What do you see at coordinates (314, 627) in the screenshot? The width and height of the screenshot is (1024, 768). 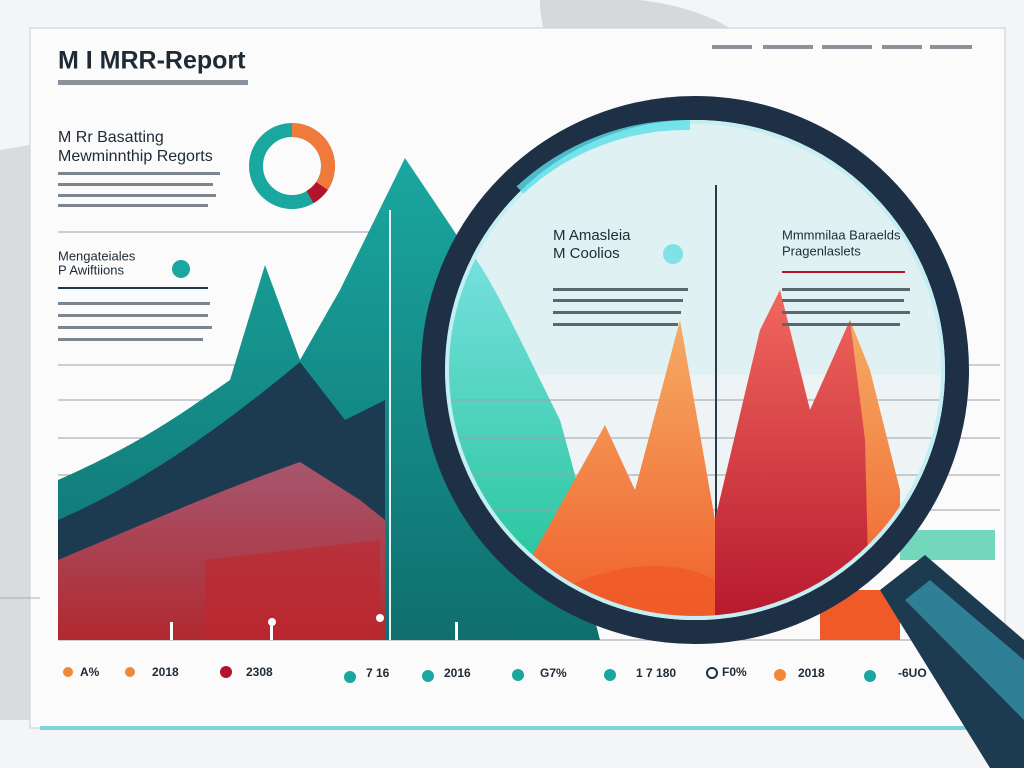 I see `markers` at bounding box center [314, 627].